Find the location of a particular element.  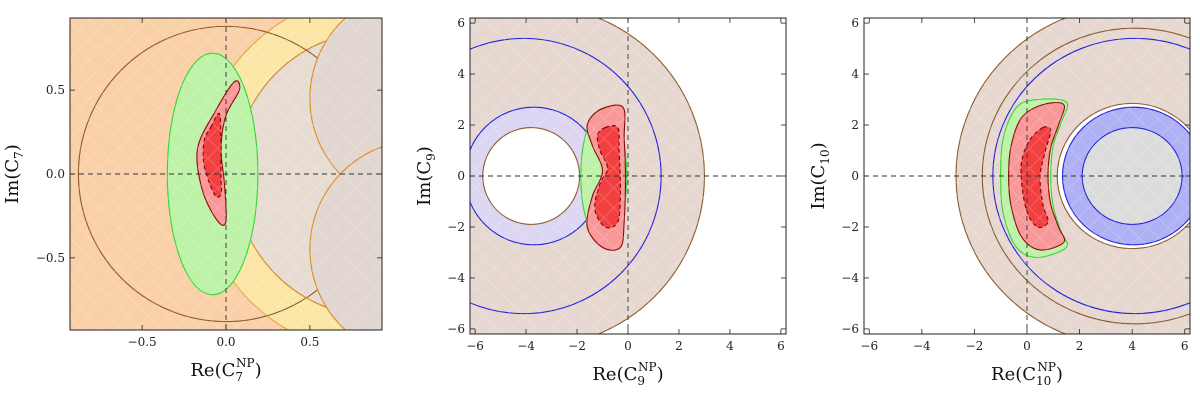

y-axis-label: Im(C10) is located at coordinates (820, 175).